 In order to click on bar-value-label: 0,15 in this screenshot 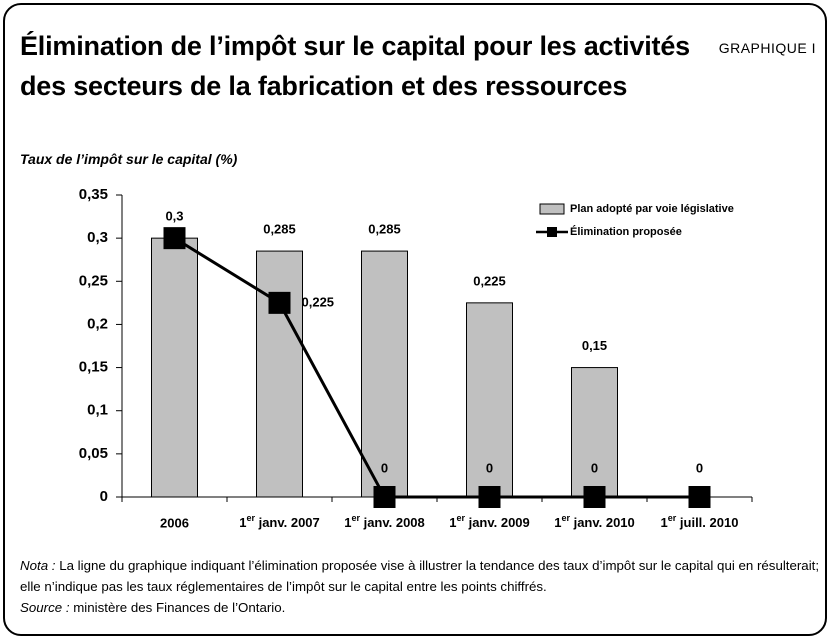, I will do `click(594, 345)`.